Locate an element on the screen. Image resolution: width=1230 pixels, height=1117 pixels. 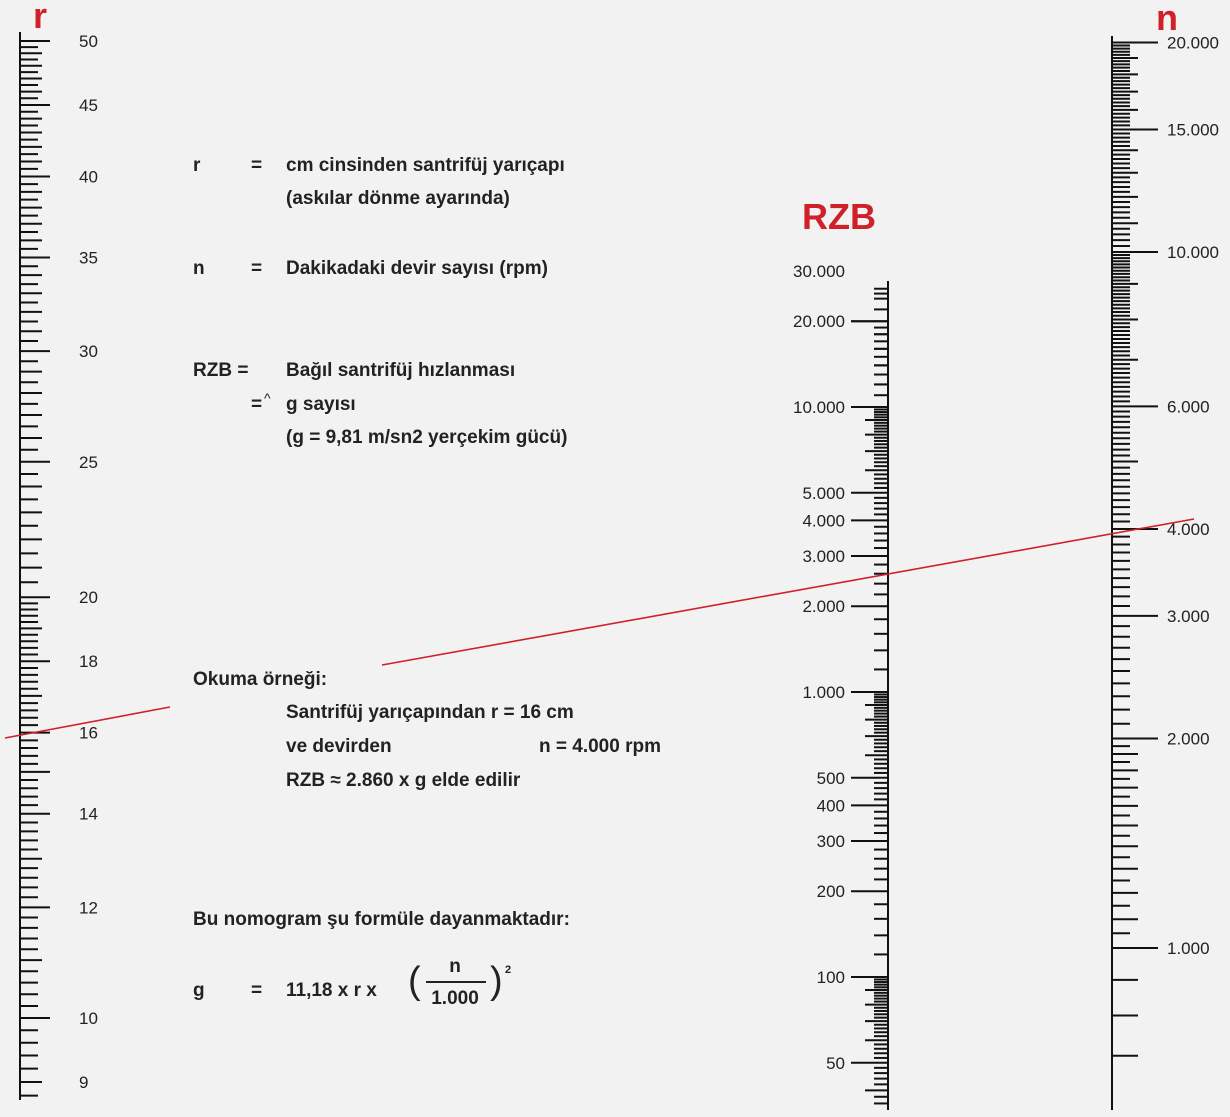
example-line-left is located at coordinates (87, 722).